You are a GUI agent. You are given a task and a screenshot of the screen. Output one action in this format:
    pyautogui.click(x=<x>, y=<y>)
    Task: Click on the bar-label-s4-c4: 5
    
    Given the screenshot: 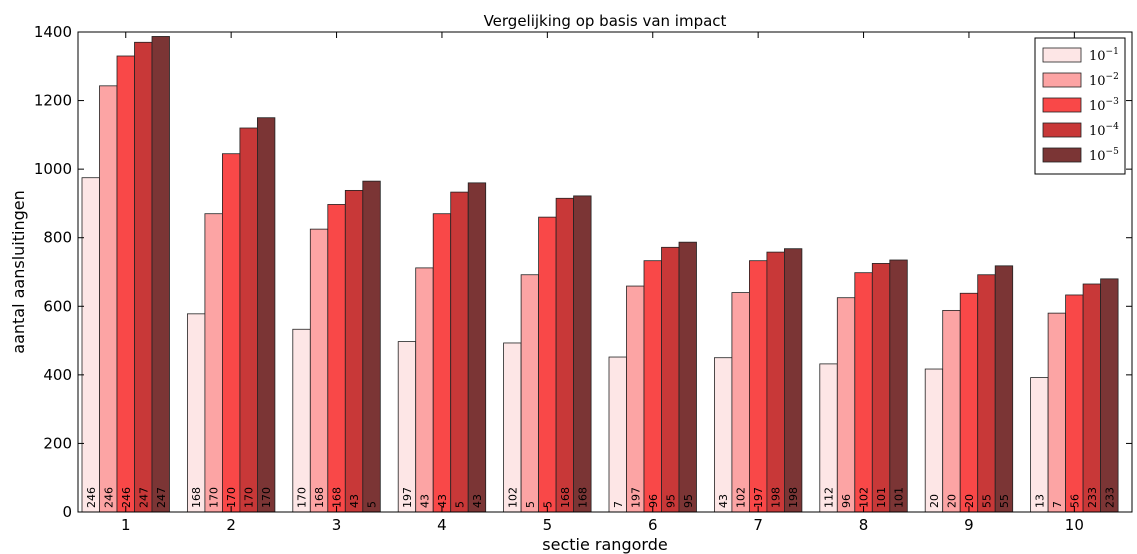 What is the action you would take?
    pyautogui.click(x=459, y=504)
    